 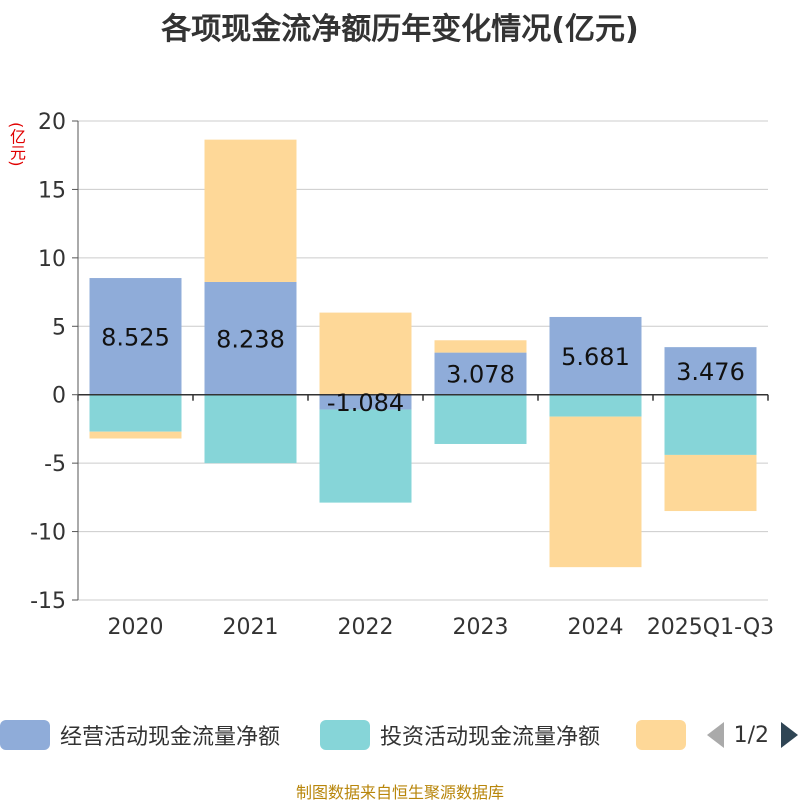 What do you see at coordinates (596, 627) in the screenshot?
I see `x-tick-label: 2024` at bounding box center [596, 627].